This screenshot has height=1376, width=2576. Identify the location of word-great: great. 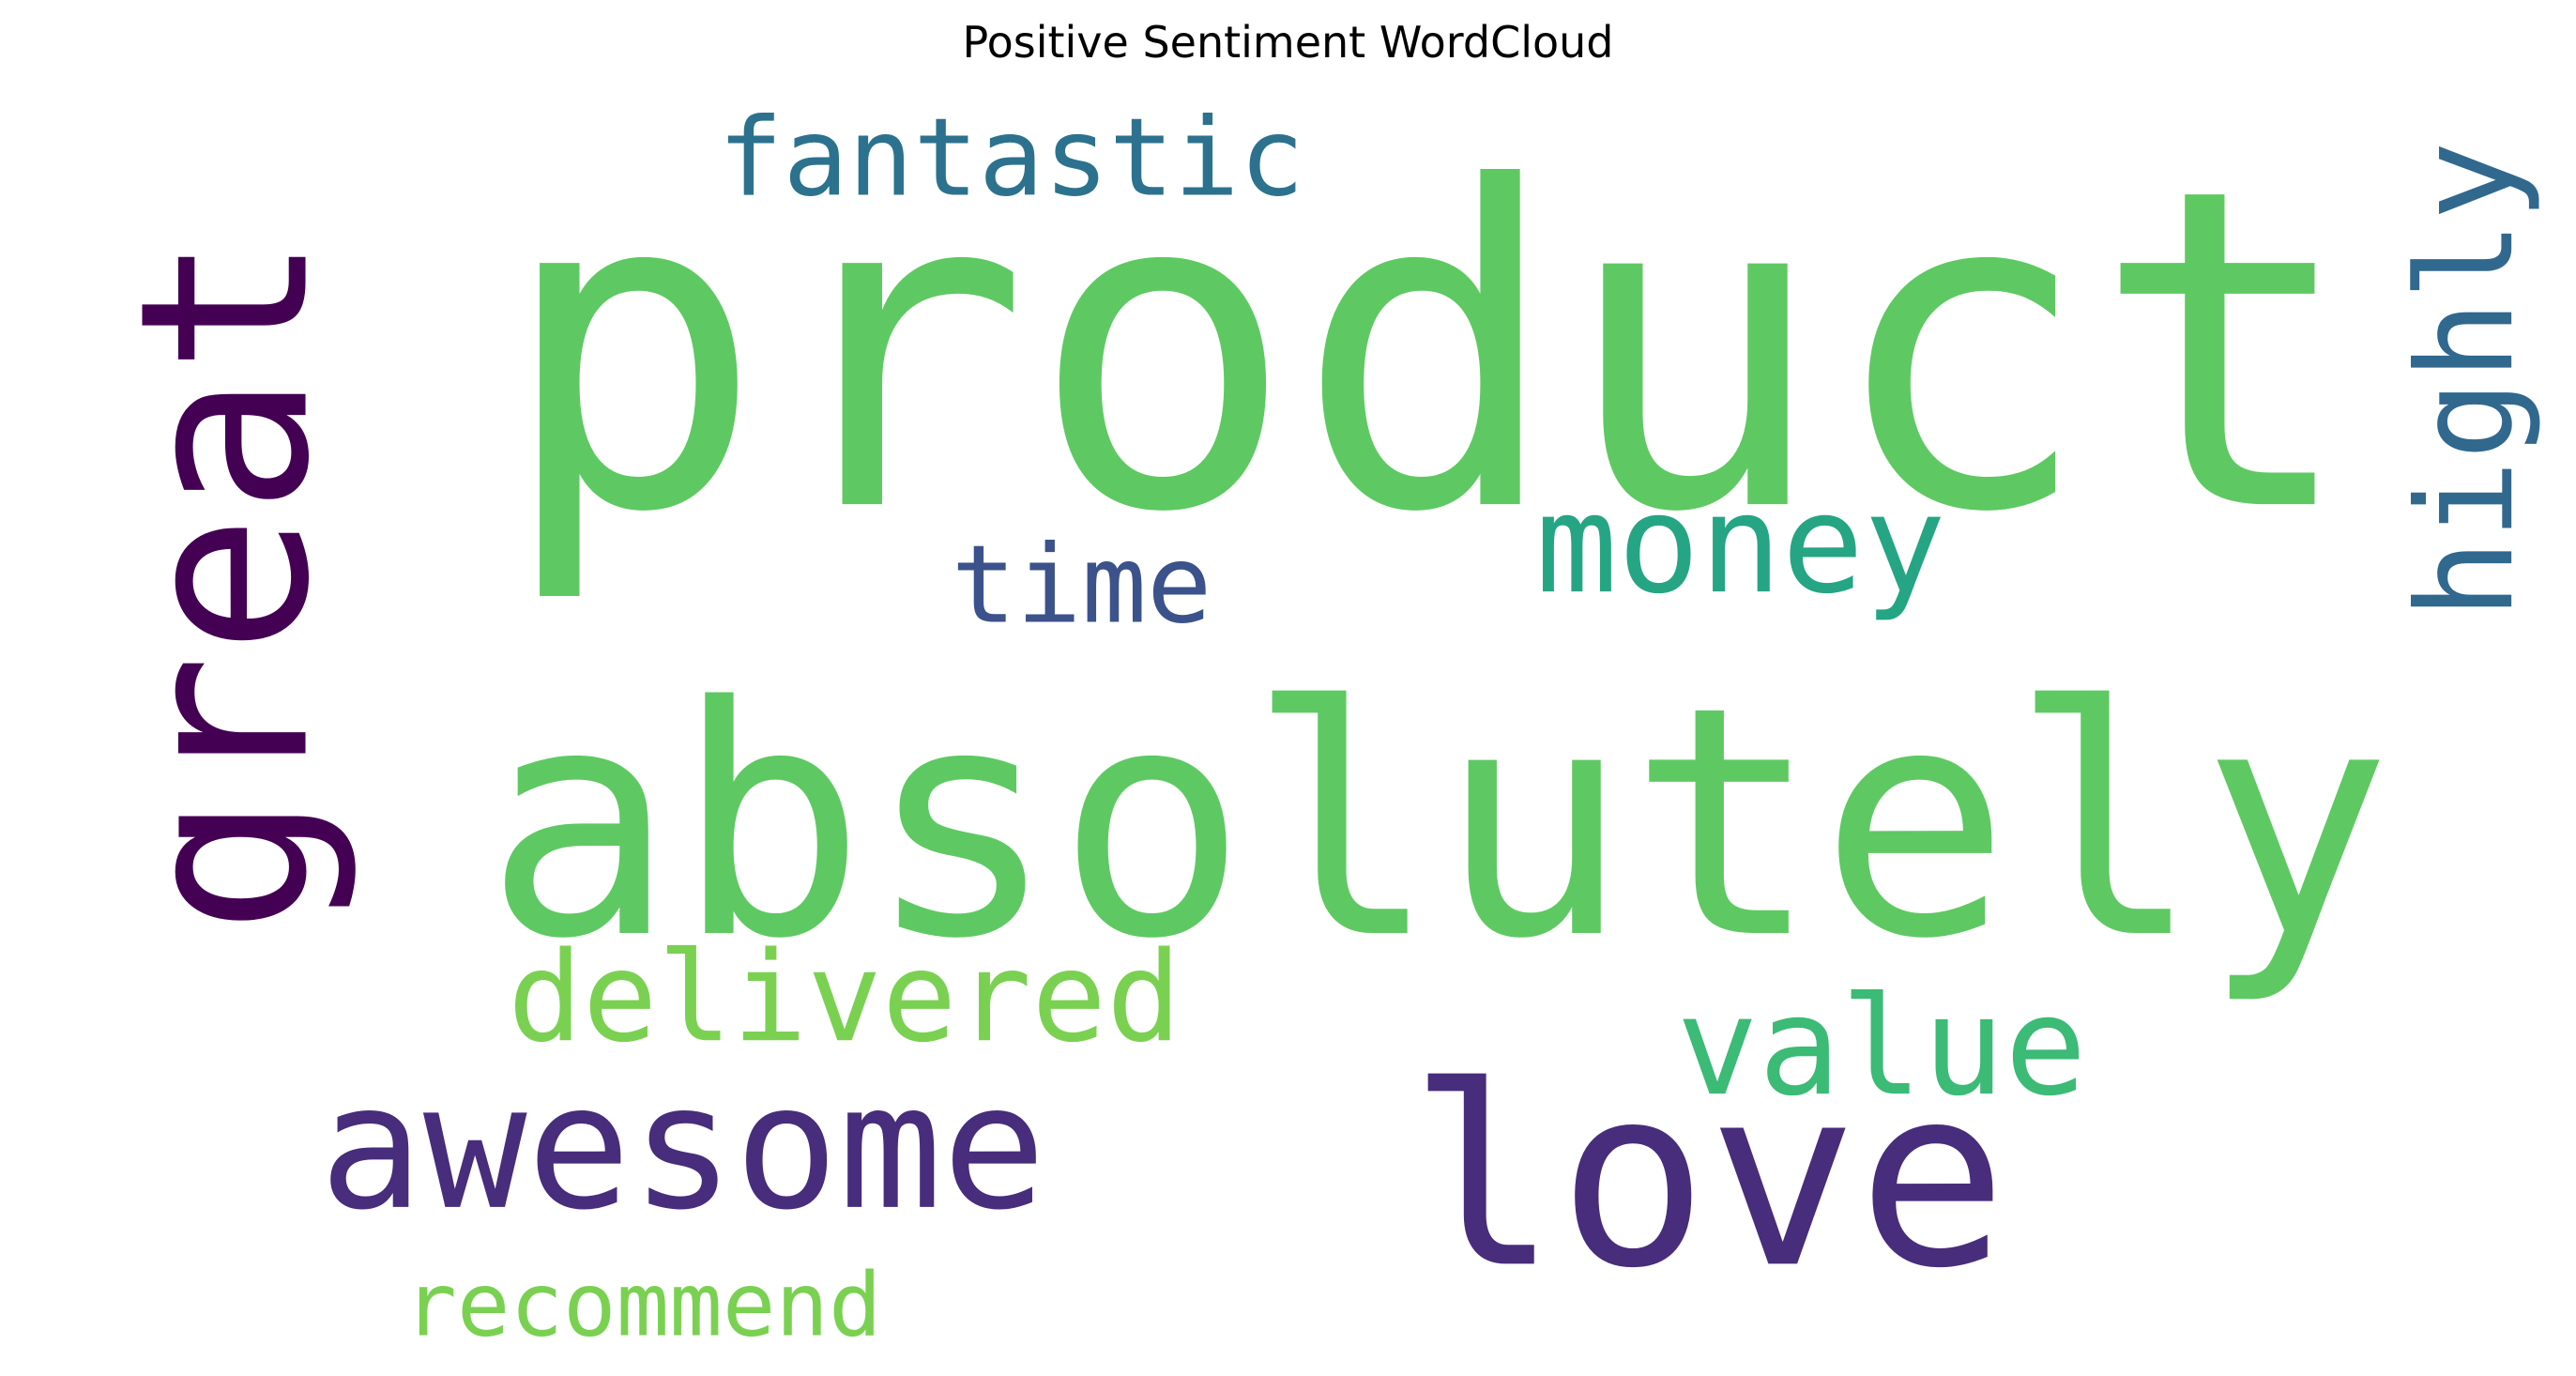
(226, 584).